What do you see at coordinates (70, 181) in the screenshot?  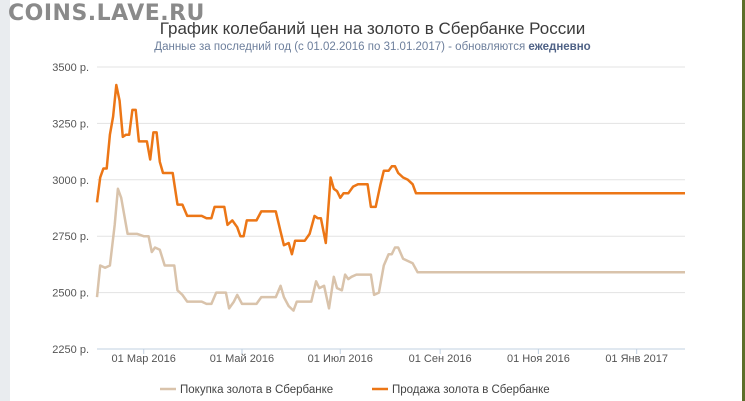 I see `y-tick-label: 3000 р.` at bounding box center [70, 181].